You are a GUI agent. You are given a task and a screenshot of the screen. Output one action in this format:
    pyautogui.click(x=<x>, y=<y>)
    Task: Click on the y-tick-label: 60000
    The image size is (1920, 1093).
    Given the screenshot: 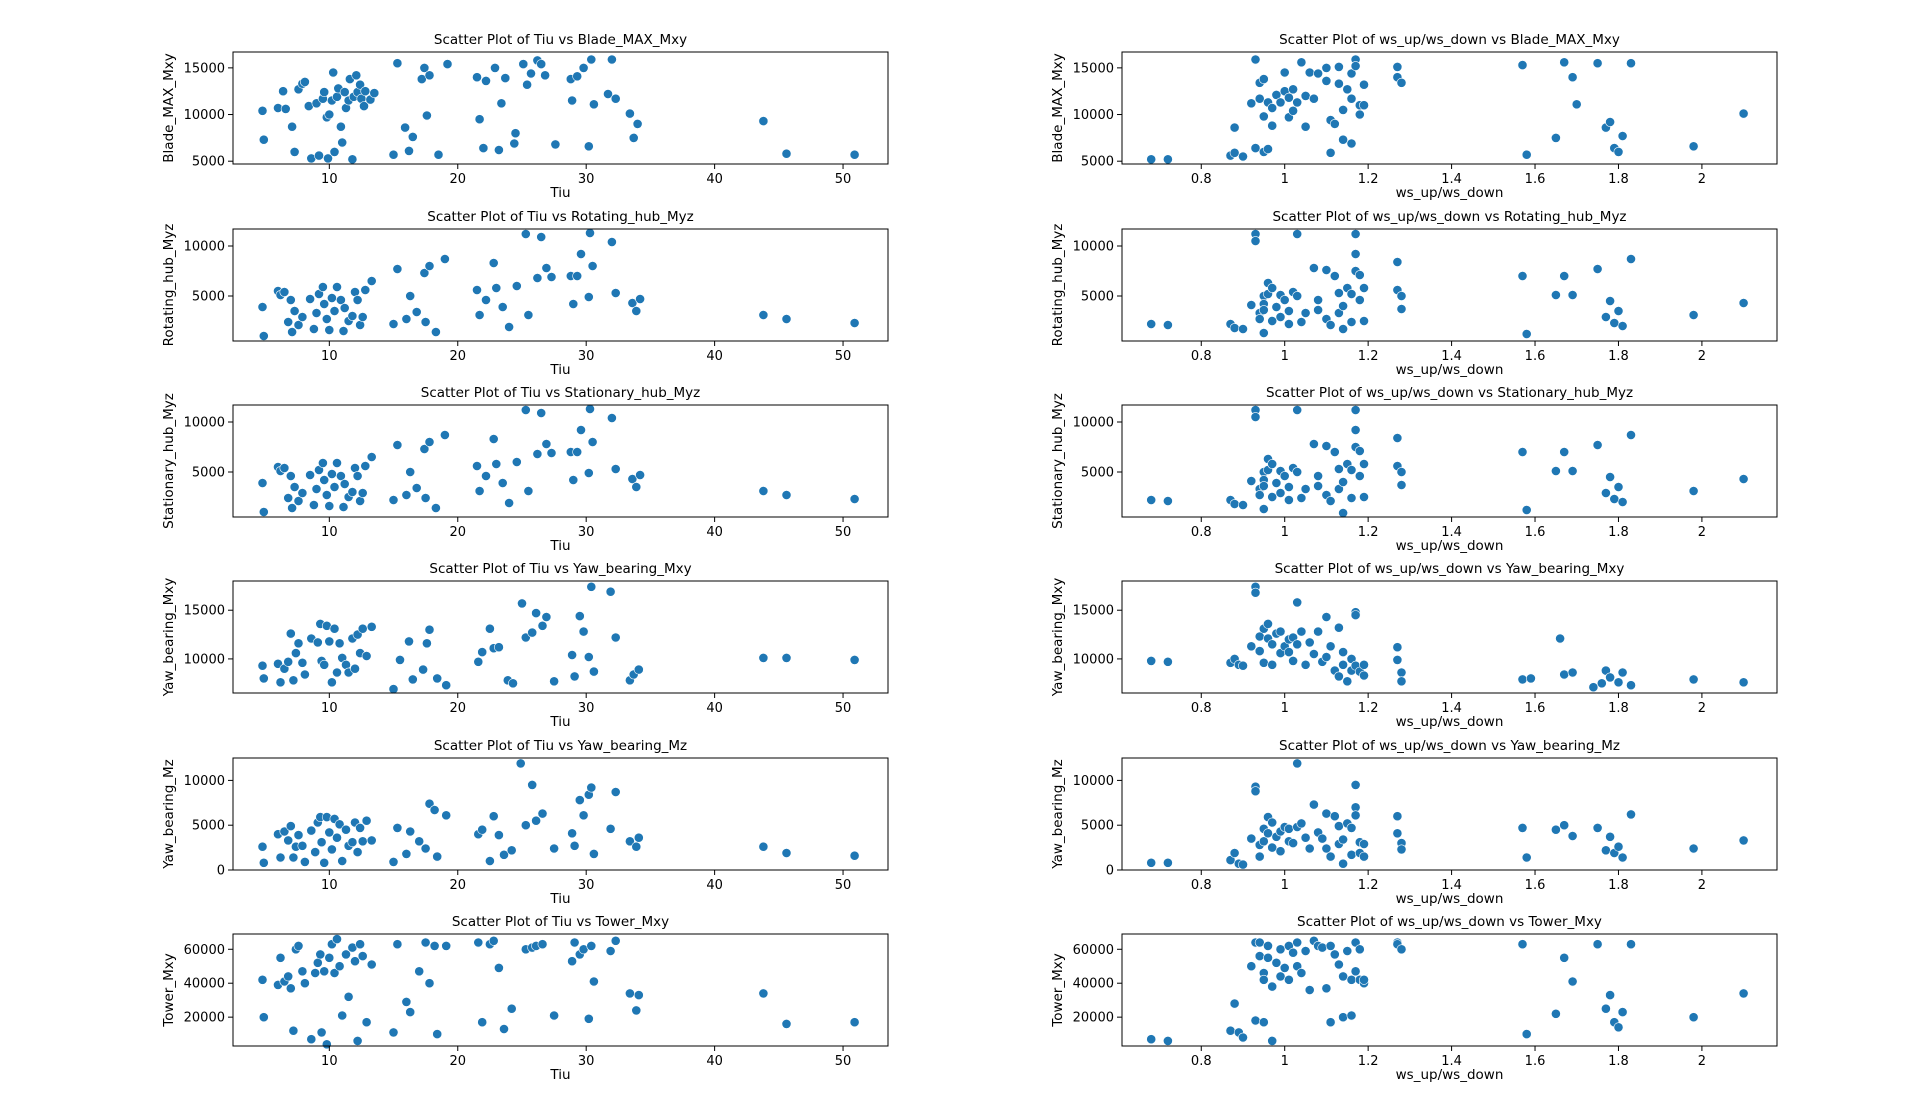 What is the action you would take?
    pyautogui.click(x=1093, y=950)
    